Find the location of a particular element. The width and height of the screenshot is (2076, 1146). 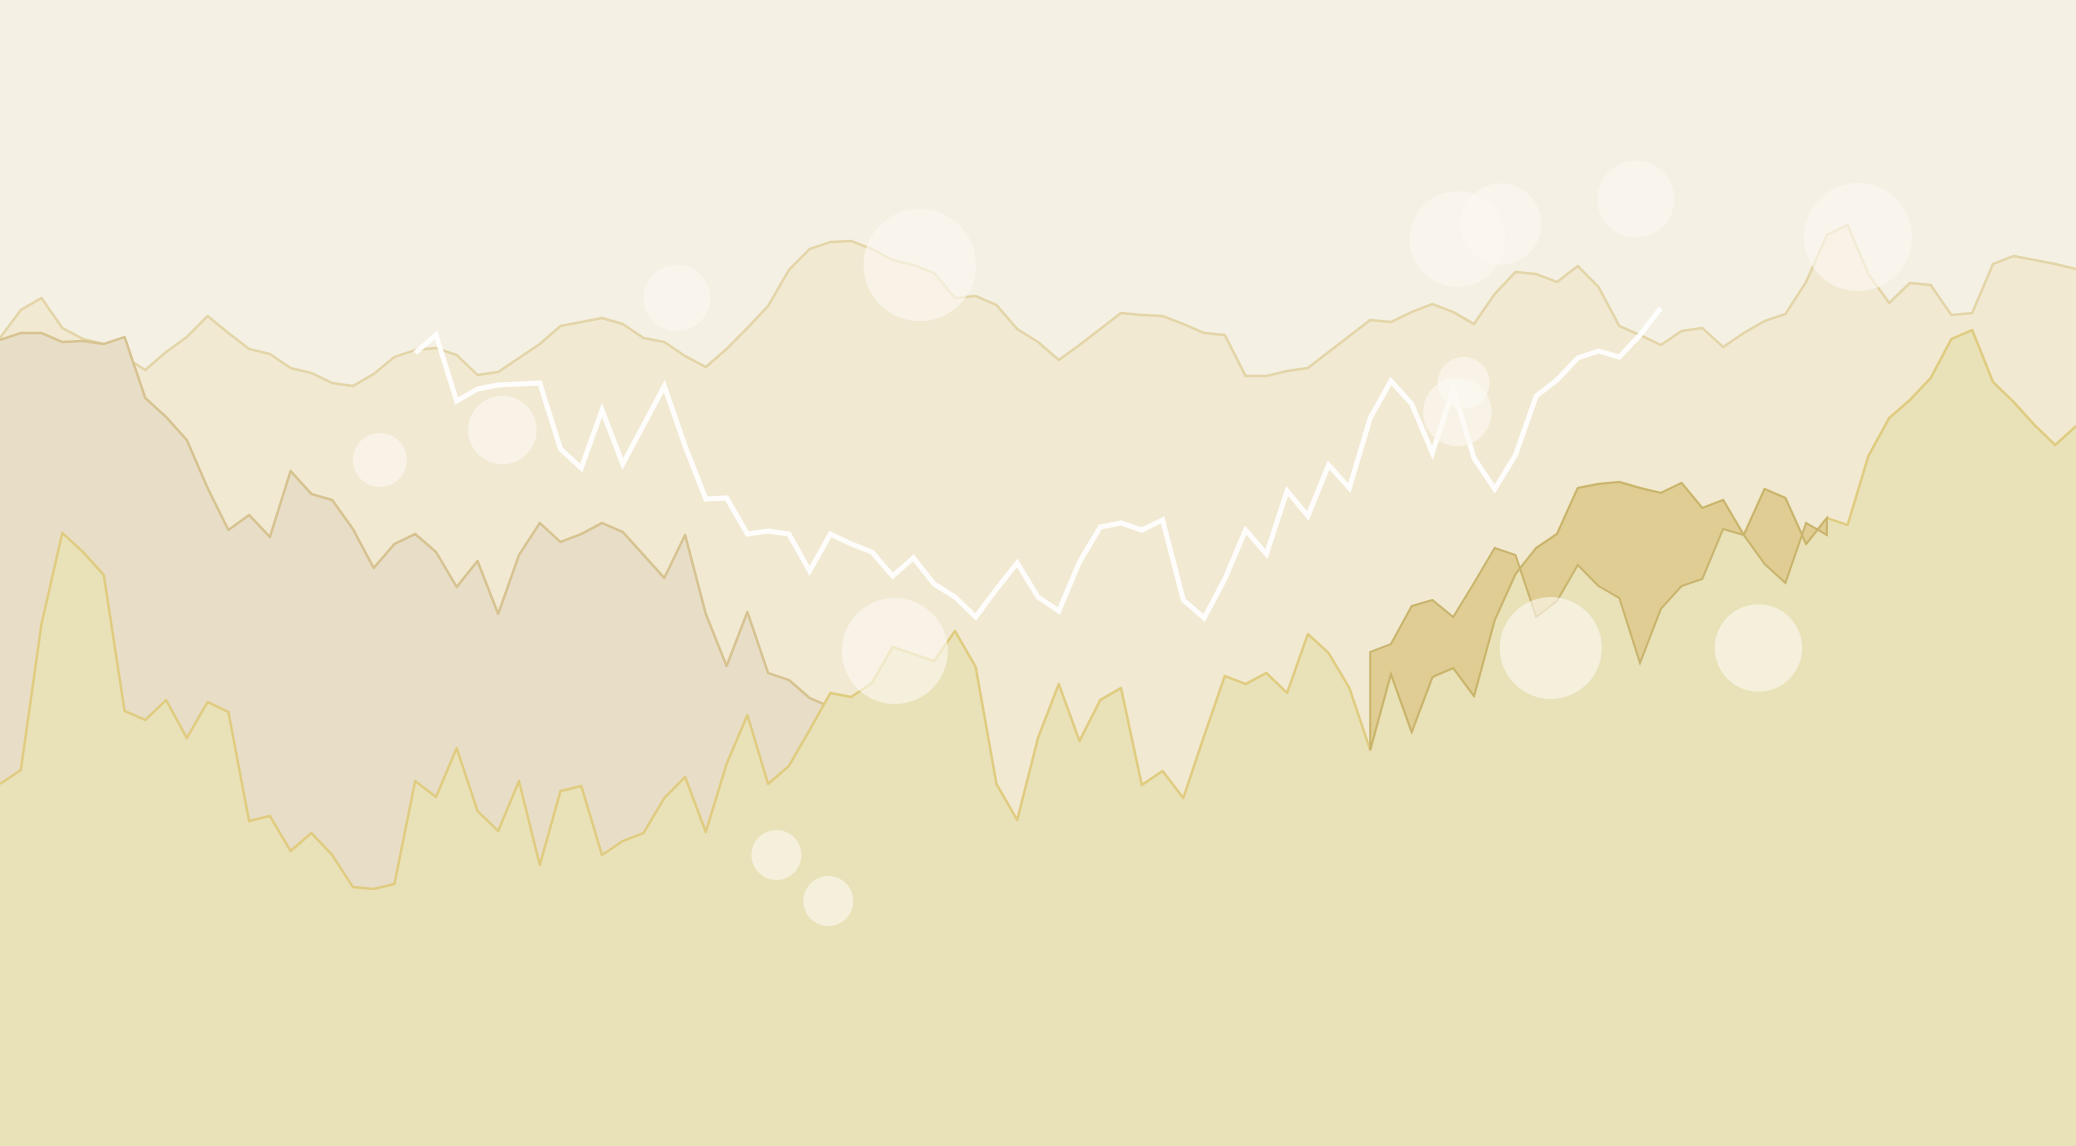

overlap-band is located at coordinates (1598, 615).